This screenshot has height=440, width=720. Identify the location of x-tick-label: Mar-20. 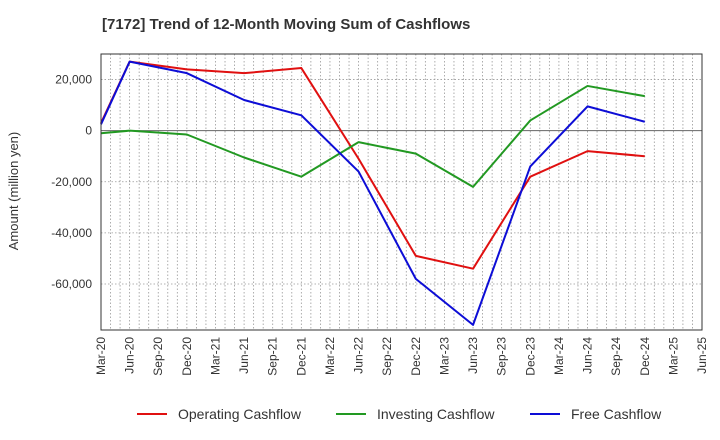
(101, 356).